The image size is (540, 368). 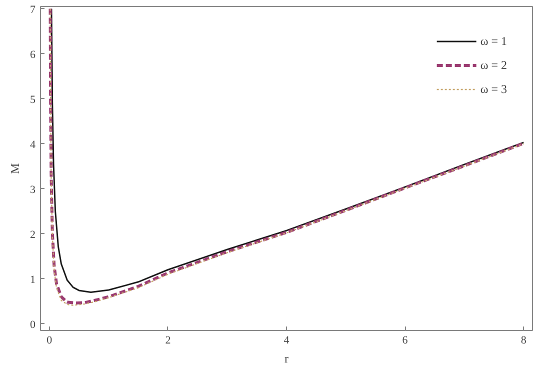 I want to click on legend-label: ω = 2, so click(x=493, y=65).